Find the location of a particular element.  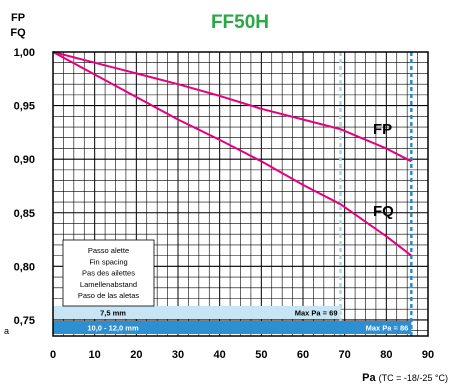

max-lines is located at coordinates (376, 194).